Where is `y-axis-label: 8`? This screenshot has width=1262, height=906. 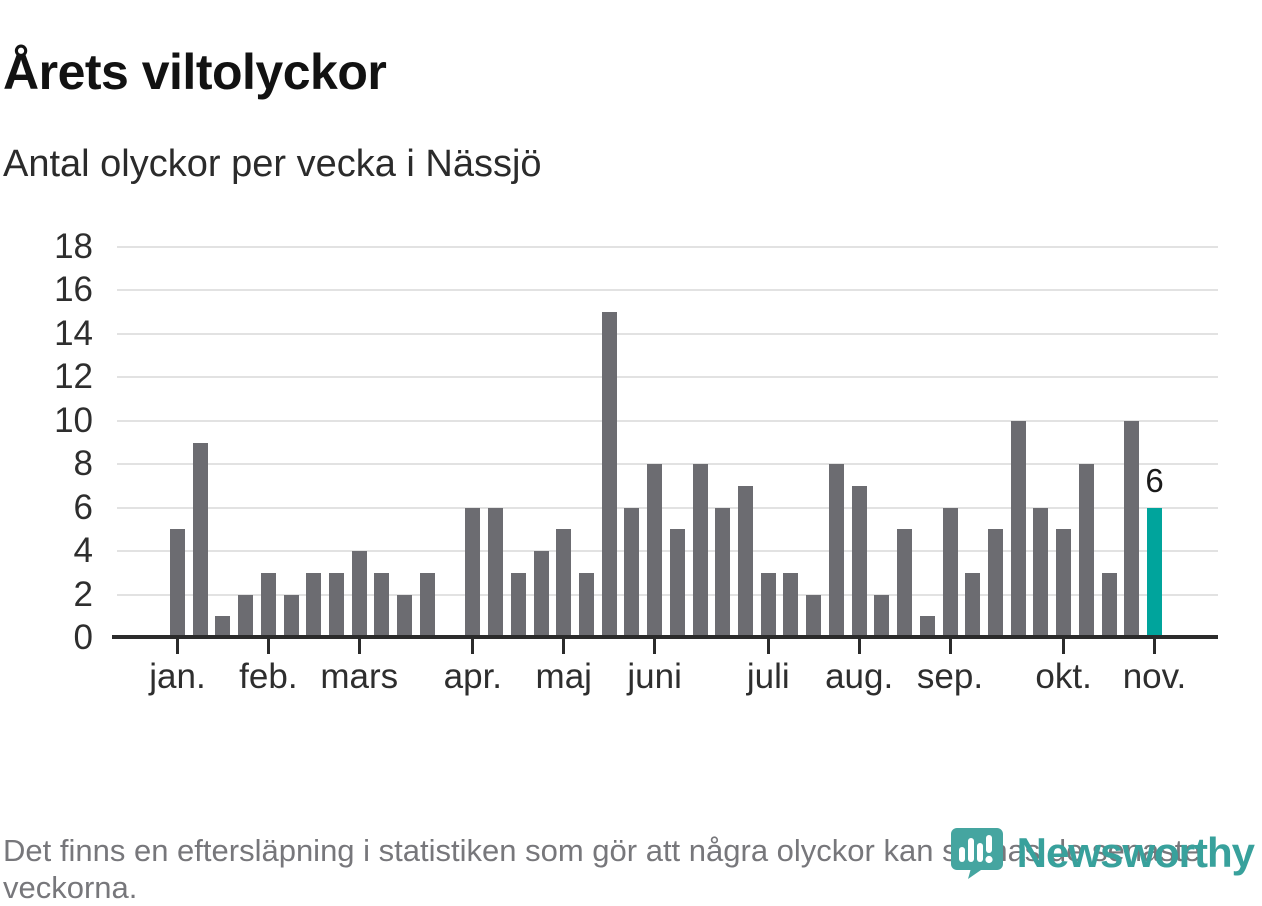
y-axis-label: 8 is located at coordinates (83, 464).